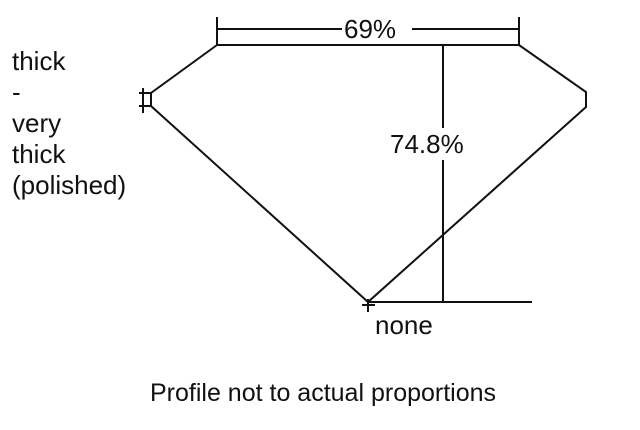 Image resolution: width=640 pixels, height=430 pixels. I want to click on girdle-label-line: -, so click(16, 92).